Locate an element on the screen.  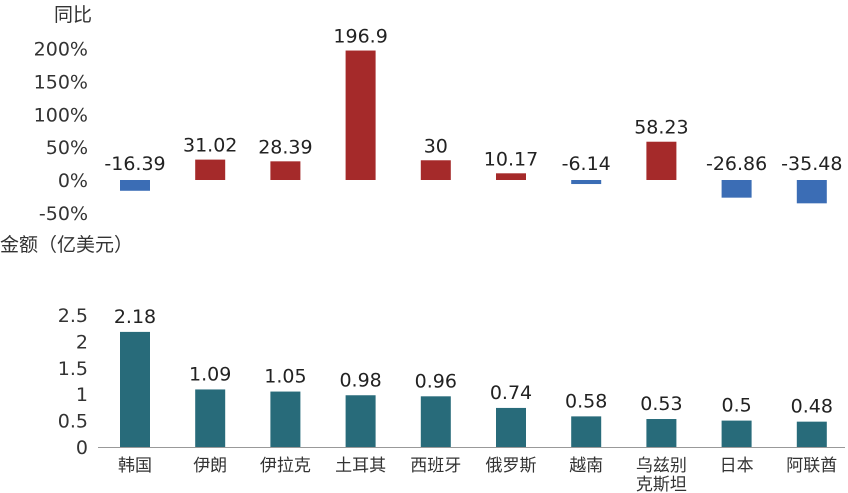
bottom-chart-ylabel: 金额（亿美元） is located at coordinates (66, 245).